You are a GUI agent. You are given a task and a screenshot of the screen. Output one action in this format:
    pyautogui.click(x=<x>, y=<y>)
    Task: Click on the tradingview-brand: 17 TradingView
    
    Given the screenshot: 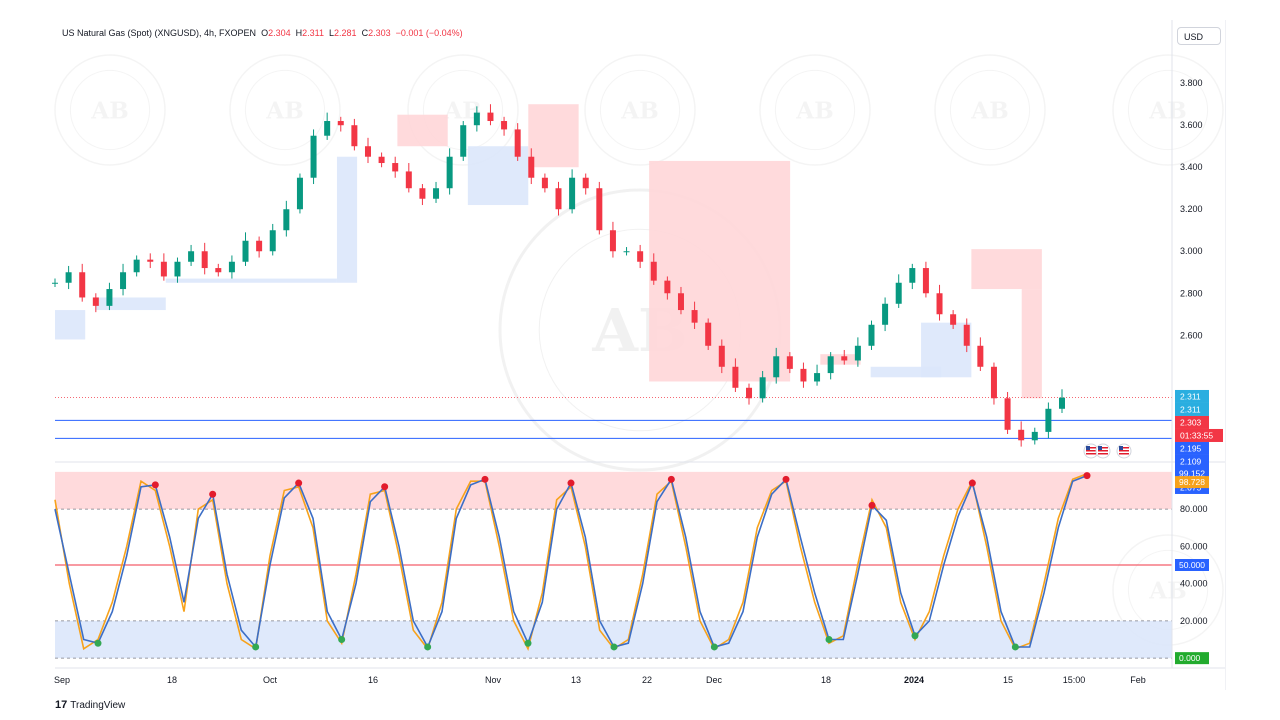 What is the action you would take?
    pyautogui.click(x=90, y=705)
    